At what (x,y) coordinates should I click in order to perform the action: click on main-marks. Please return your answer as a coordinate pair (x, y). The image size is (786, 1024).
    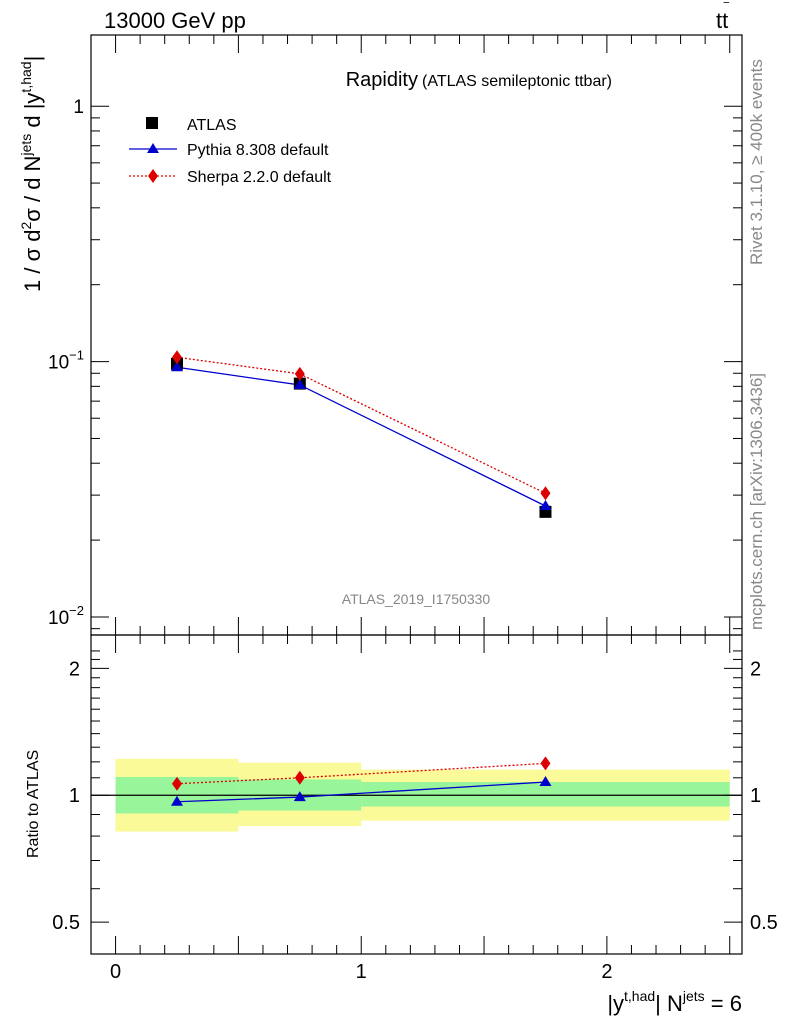
    Looking at the image, I should click on (361, 434).